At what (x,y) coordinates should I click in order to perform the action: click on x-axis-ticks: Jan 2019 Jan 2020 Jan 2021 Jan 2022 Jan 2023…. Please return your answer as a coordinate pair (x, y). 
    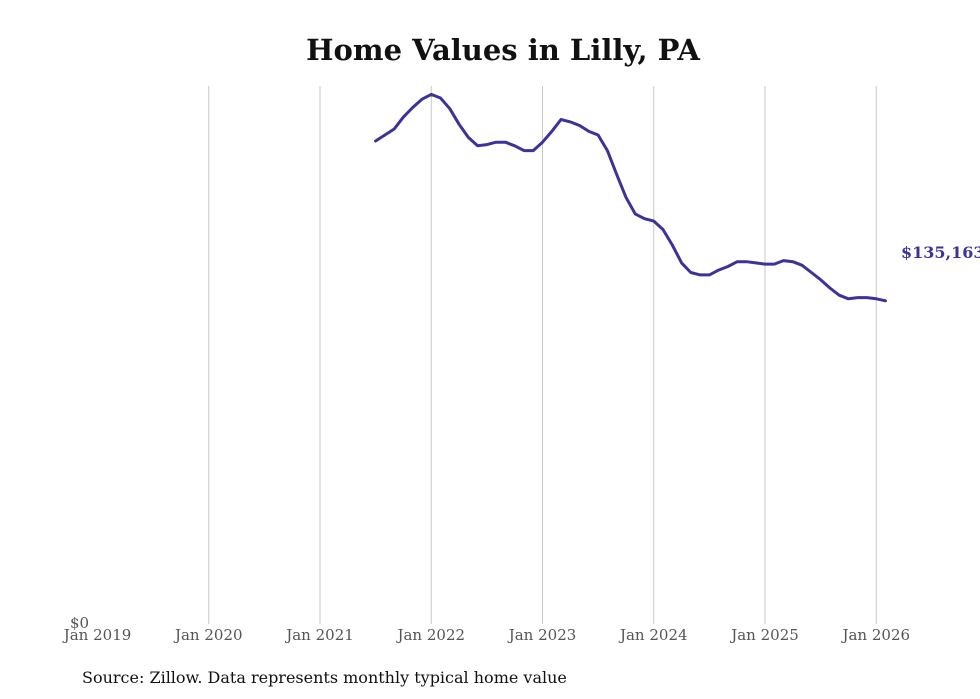
    Looking at the image, I should click on (486, 635).